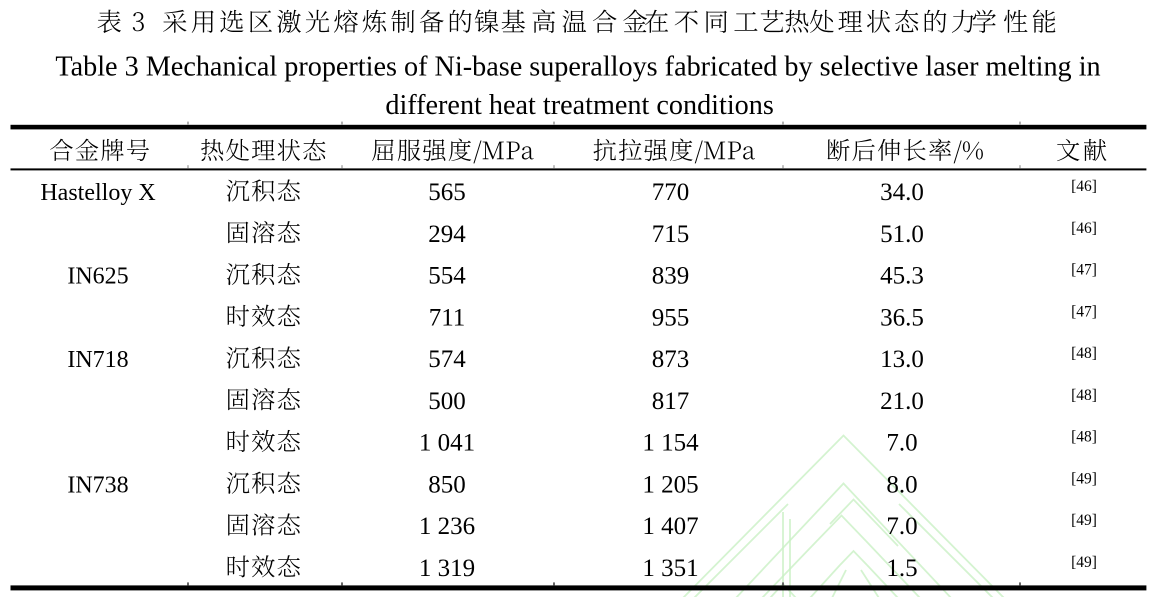 The width and height of the screenshot is (1152, 597). Describe the element at coordinates (447, 401) in the screenshot. I see `svg-text: 500` at that location.